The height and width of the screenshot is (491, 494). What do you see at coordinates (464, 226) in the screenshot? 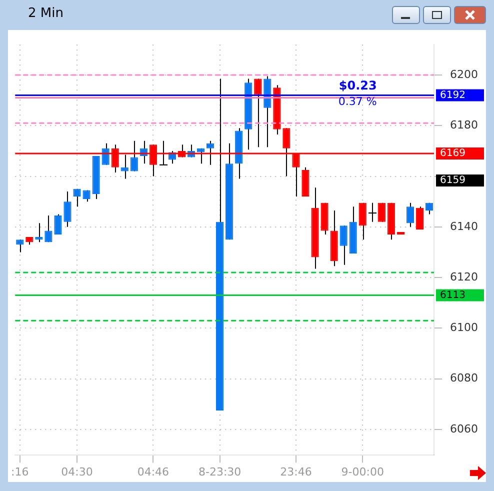
I see `y-tick-label: 6140` at bounding box center [464, 226].